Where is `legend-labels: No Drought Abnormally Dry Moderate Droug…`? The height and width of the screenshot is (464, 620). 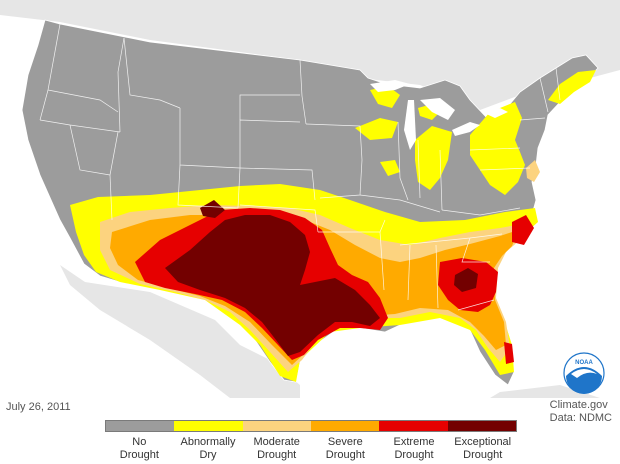
legend-labels: No Drought Abnormally Dry Moderate Droug… is located at coordinates (311, 449).